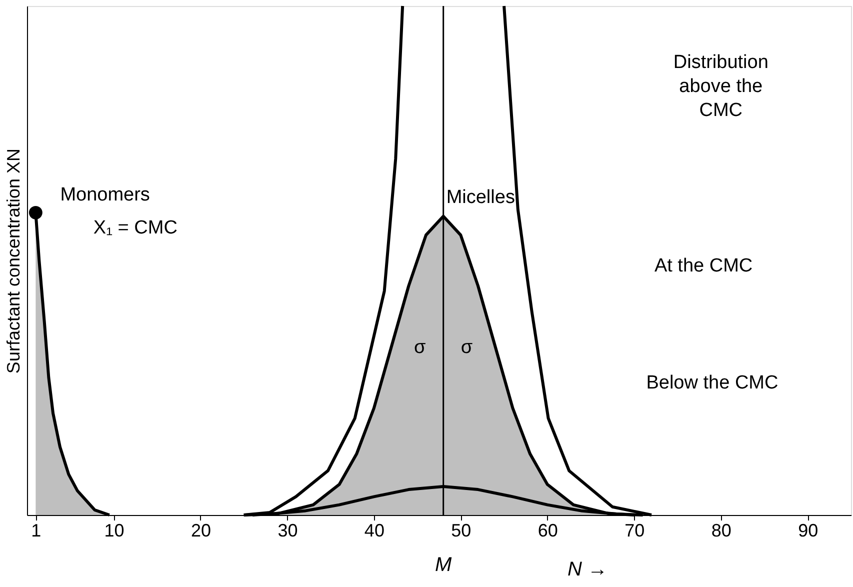  I want to click on annotation: Below the CMC, so click(712, 383).